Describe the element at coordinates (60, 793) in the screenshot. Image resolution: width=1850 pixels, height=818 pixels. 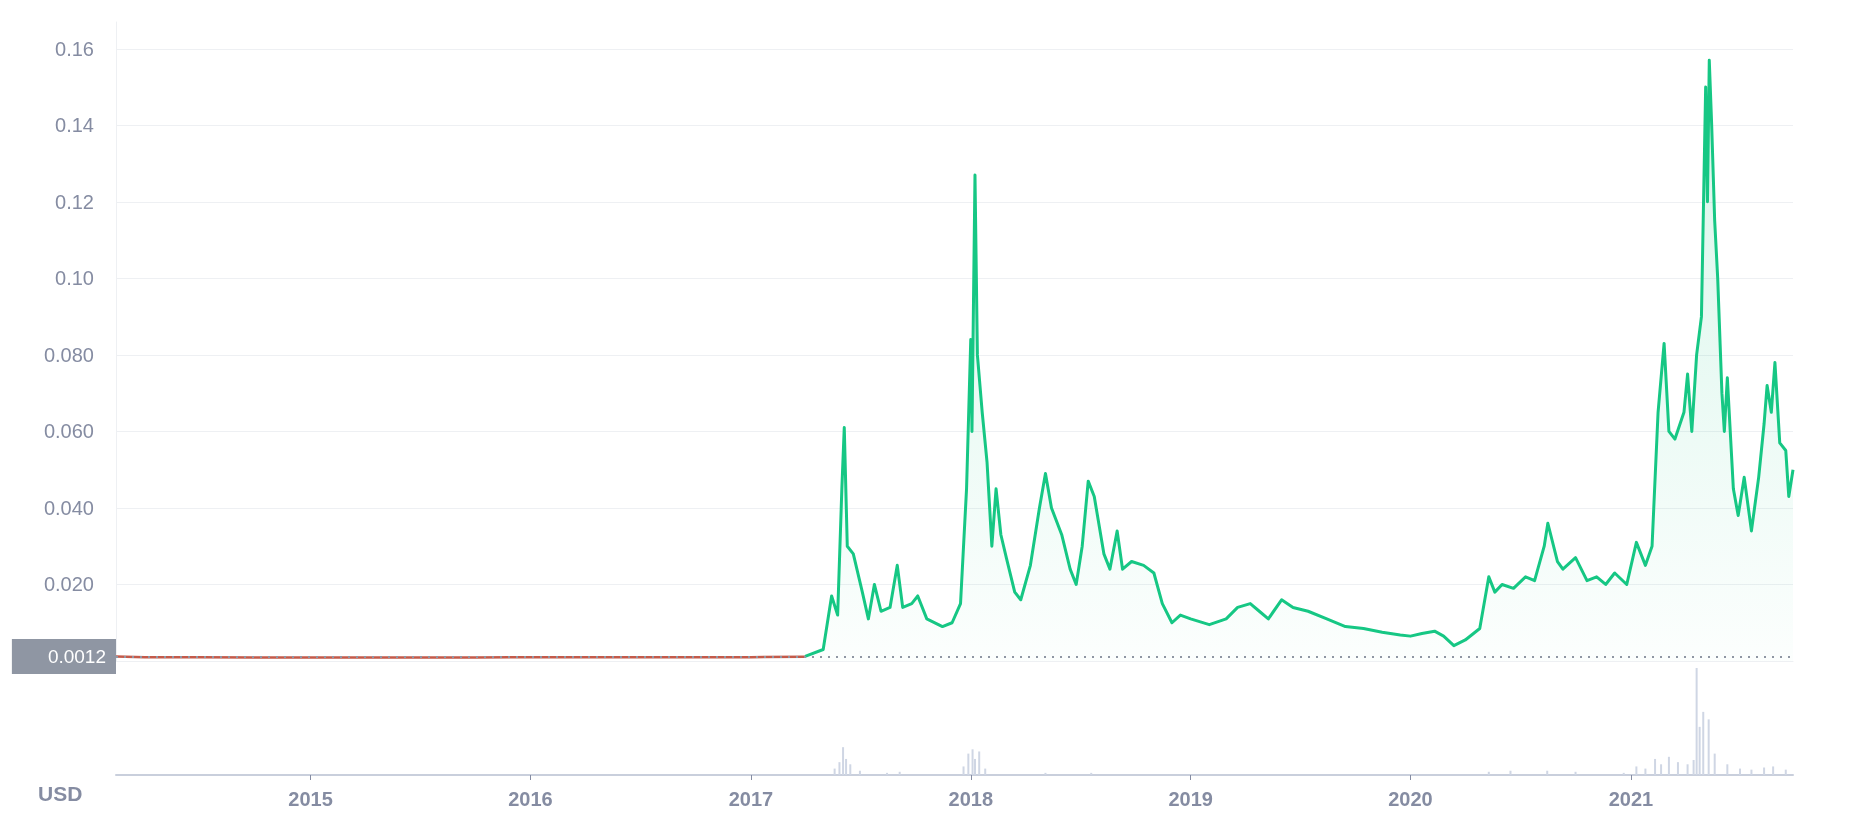
I see `y-axis-title: USD` at that location.